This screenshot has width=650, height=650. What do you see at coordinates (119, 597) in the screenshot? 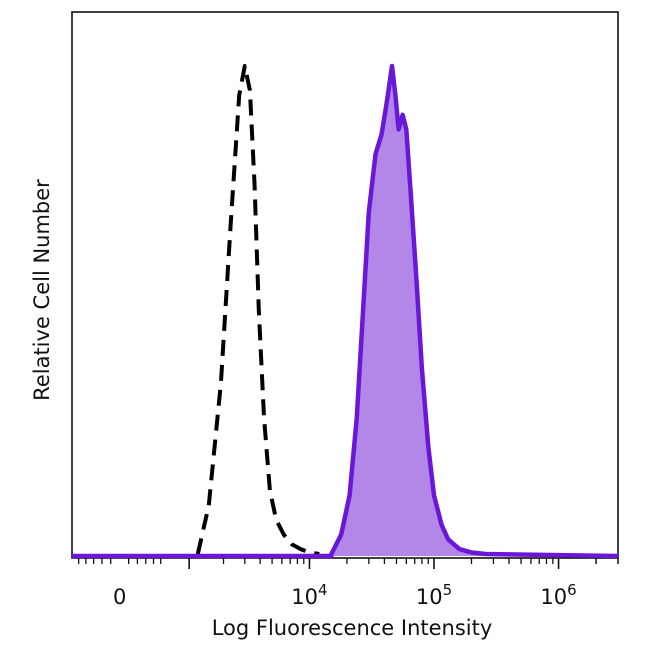
I see `x-tick-label-0: 0` at bounding box center [119, 597].